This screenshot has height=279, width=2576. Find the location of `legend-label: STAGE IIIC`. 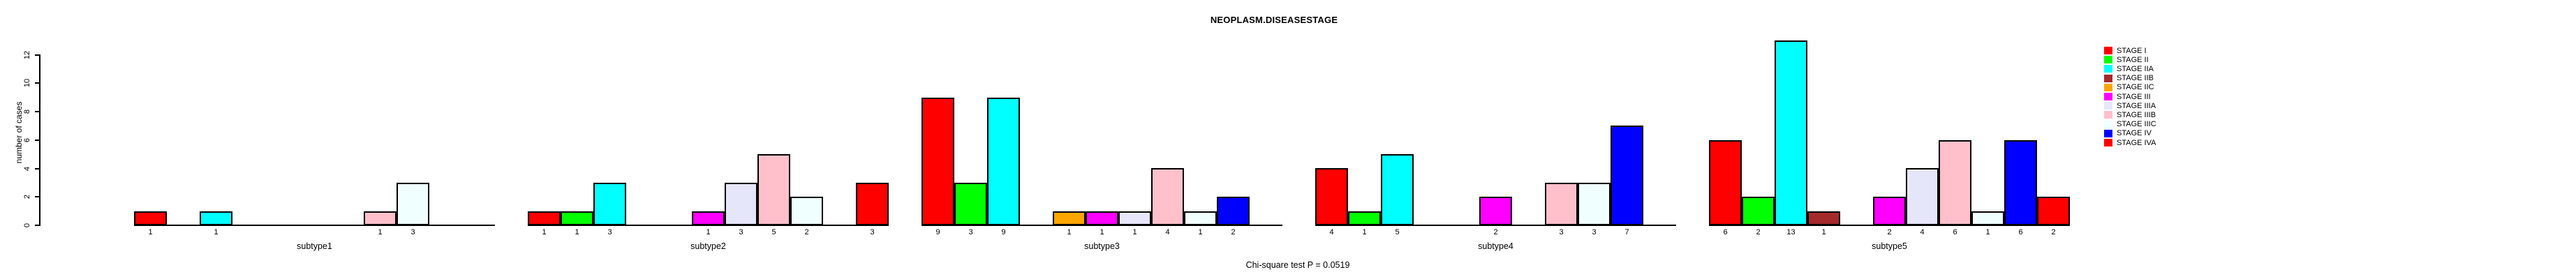

legend-label: STAGE IIIC is located at coordinates (2136, 124).